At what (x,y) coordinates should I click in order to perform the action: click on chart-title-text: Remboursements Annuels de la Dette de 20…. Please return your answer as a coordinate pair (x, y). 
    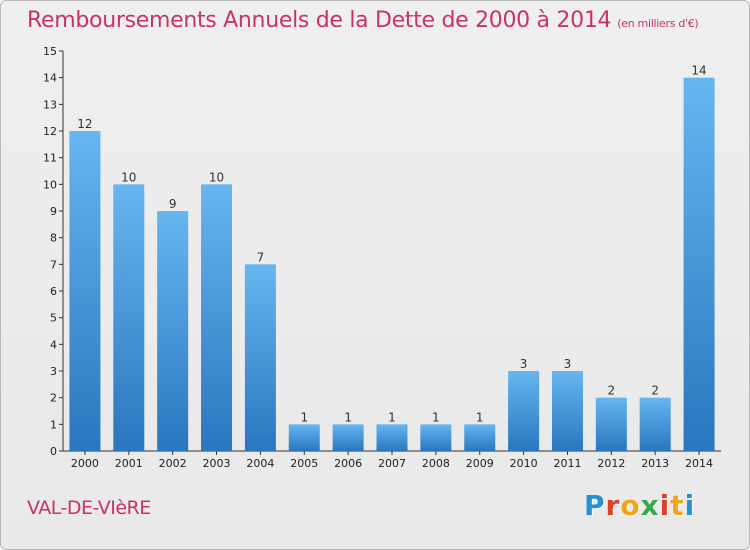
    Looking at the image, I should click on (319, 20).